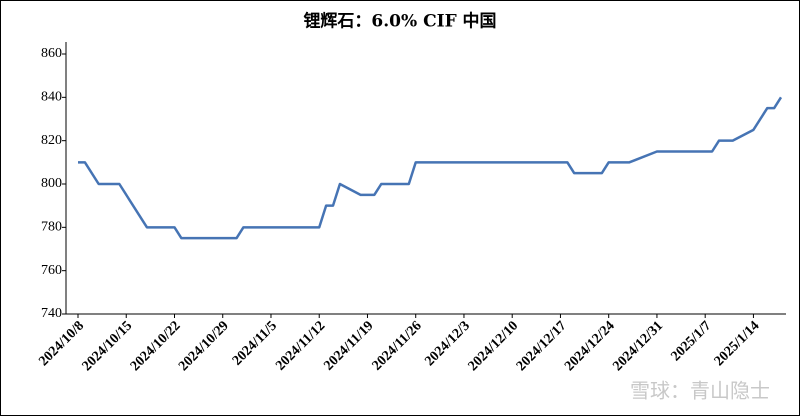 This screenshot has width=800, height=416. What do you see at coordinates (51, 313) in the screenshot?
I see `y-tick-label: 740` at bounding box center [51, 313].